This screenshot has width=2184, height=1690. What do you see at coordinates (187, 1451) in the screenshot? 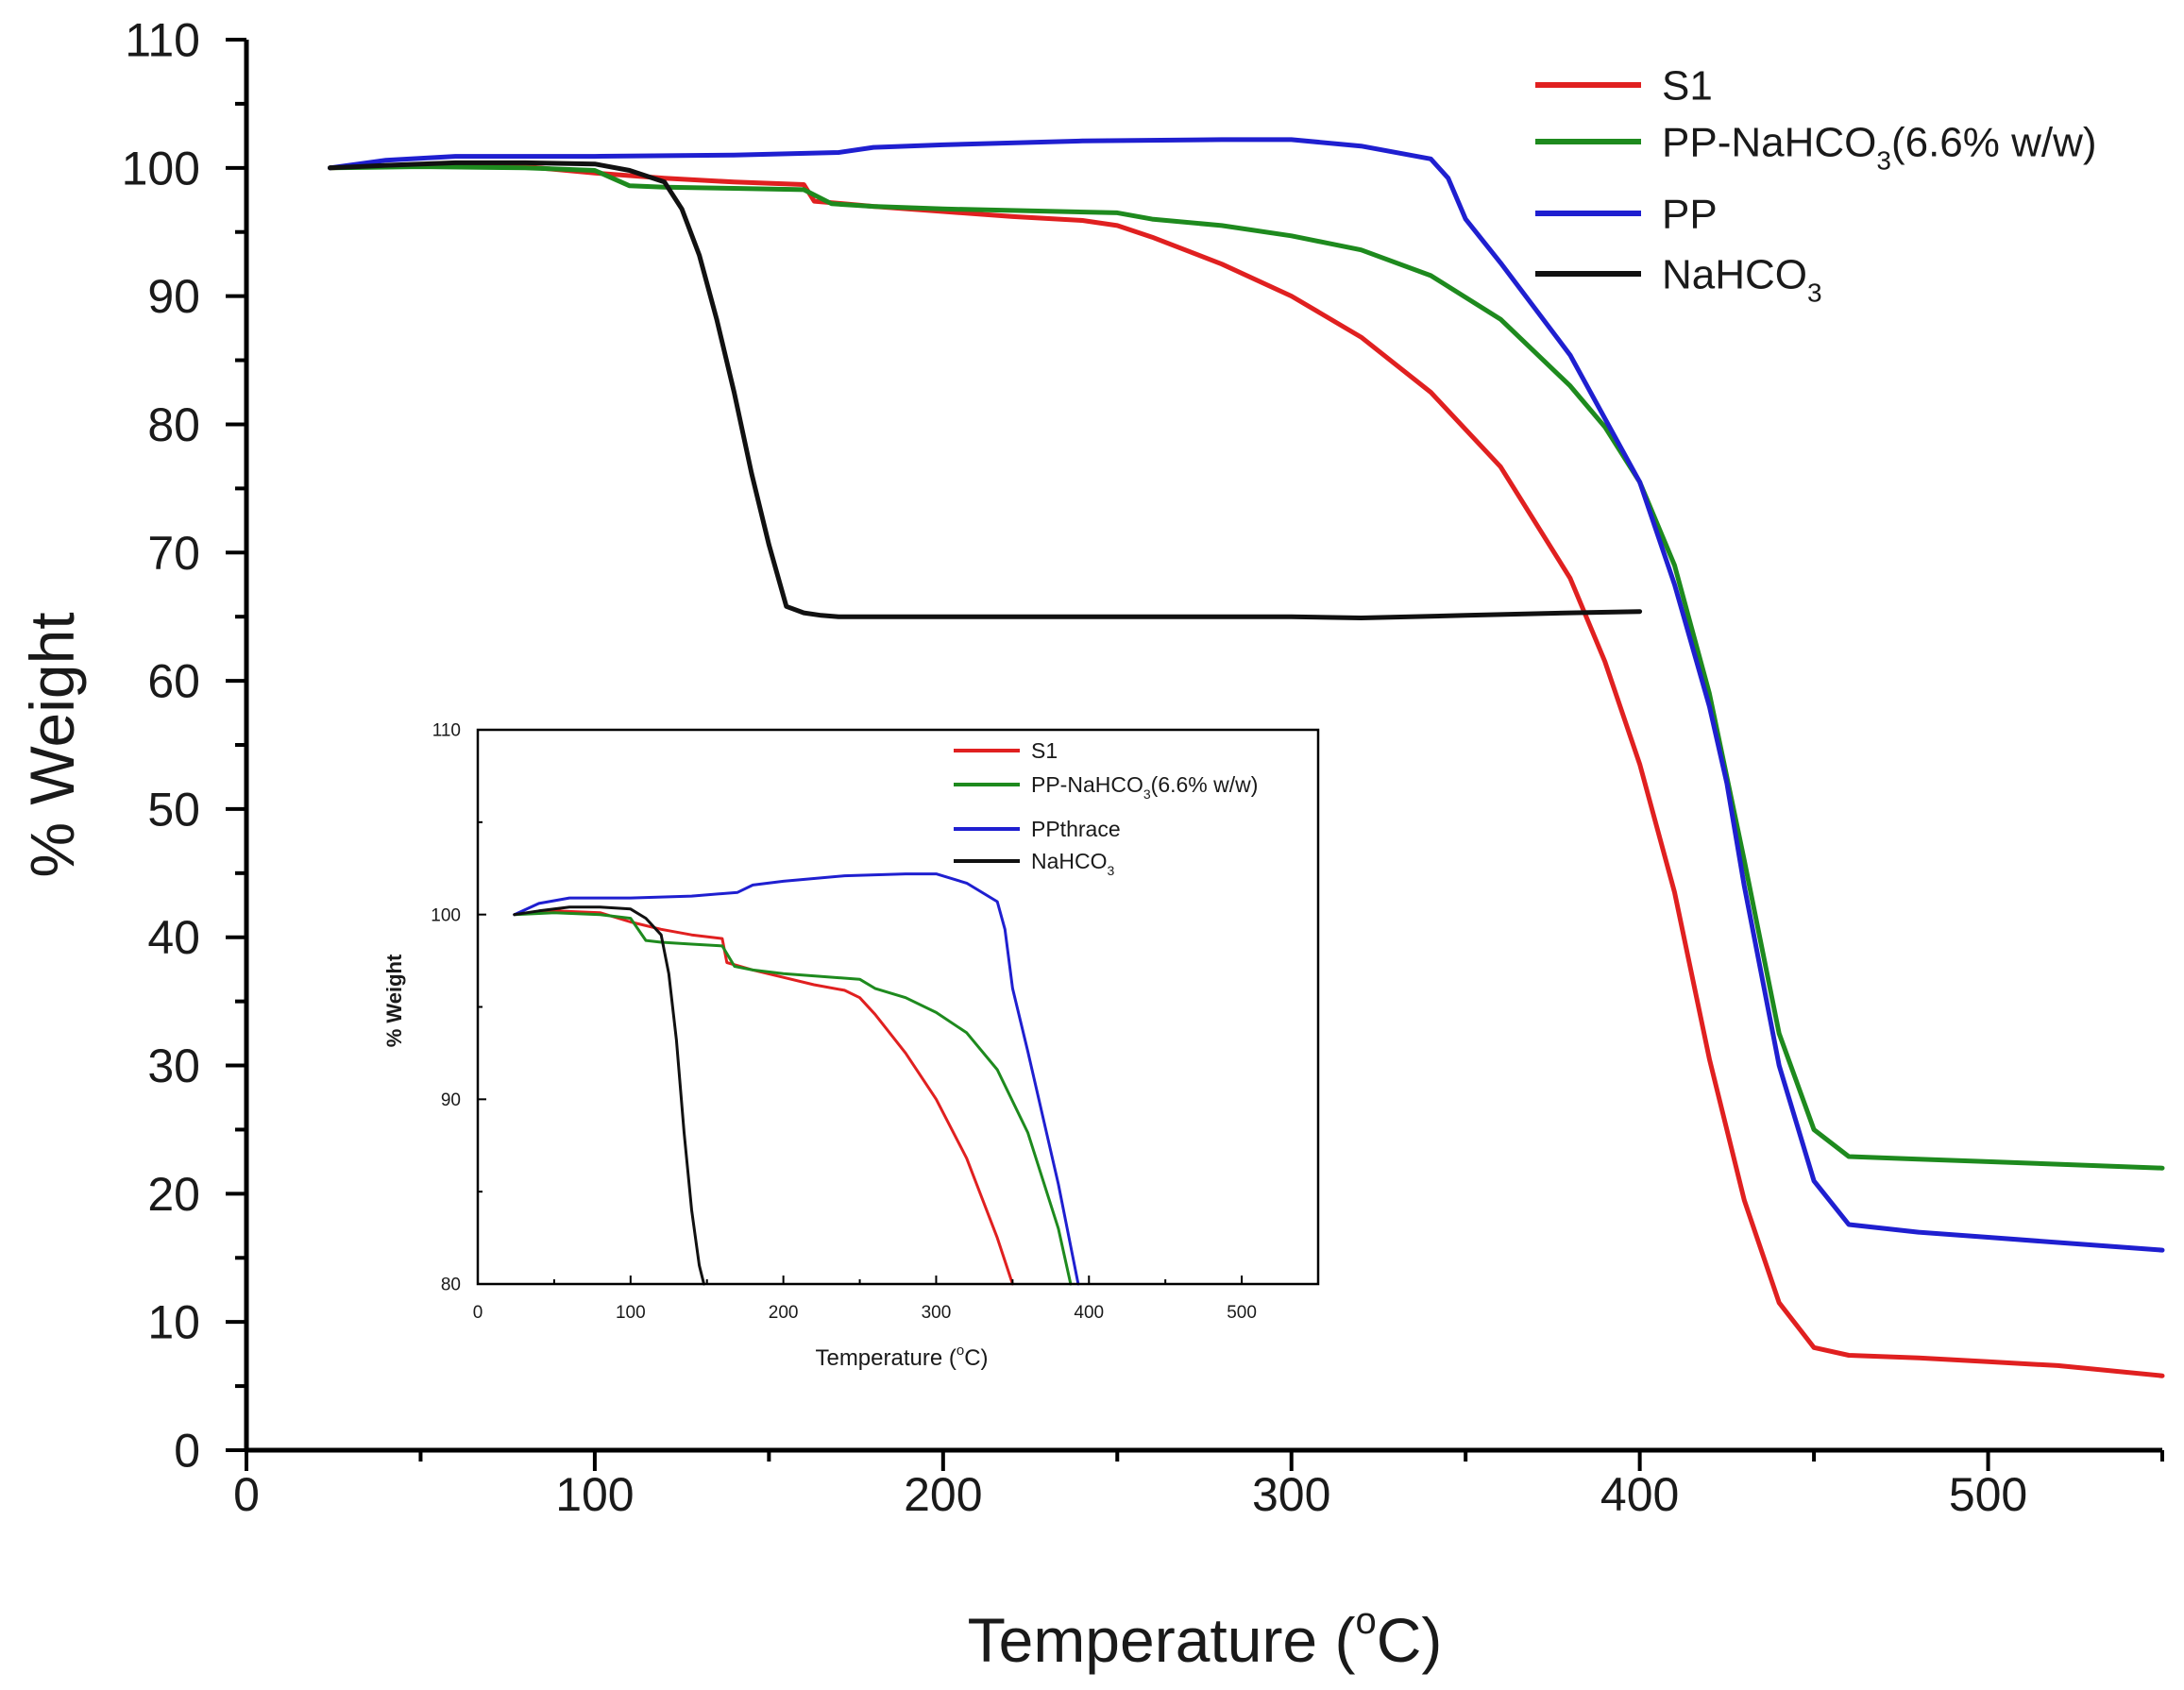
I see `main-y-tick-label: 0` at bounding box center [187, 1451].